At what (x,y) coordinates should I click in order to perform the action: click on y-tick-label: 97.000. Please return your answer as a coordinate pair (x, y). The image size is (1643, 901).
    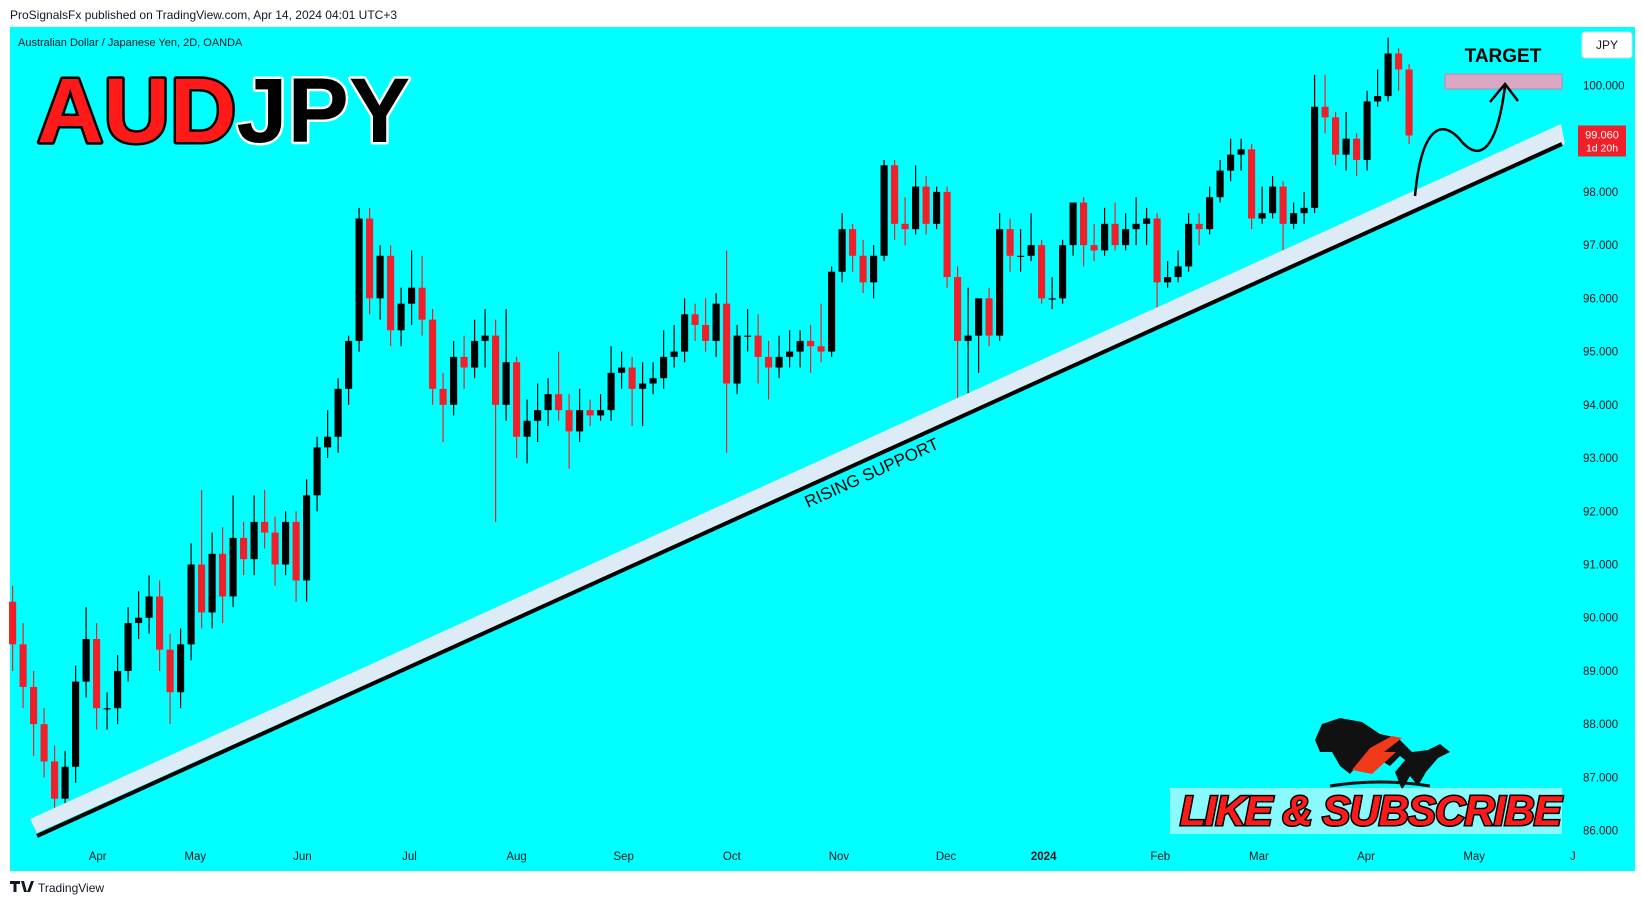
    Looking at the image, I should click on (1600, 246).